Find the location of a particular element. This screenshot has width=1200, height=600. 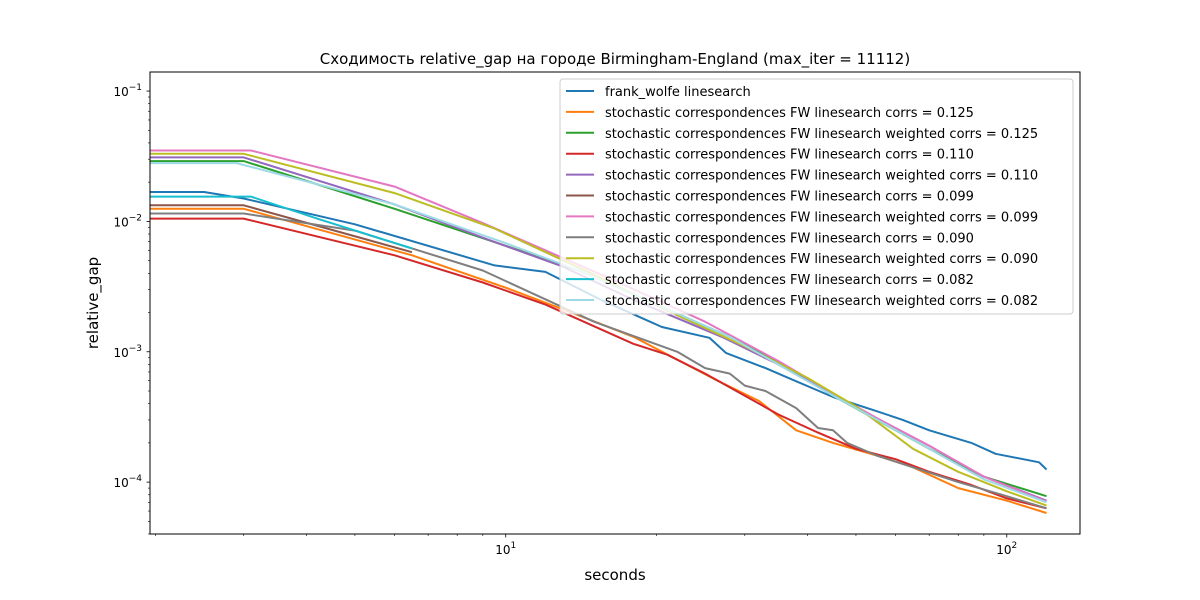

x-axis-ticks: 10¹ 10² is located at coordinates (586, 545).